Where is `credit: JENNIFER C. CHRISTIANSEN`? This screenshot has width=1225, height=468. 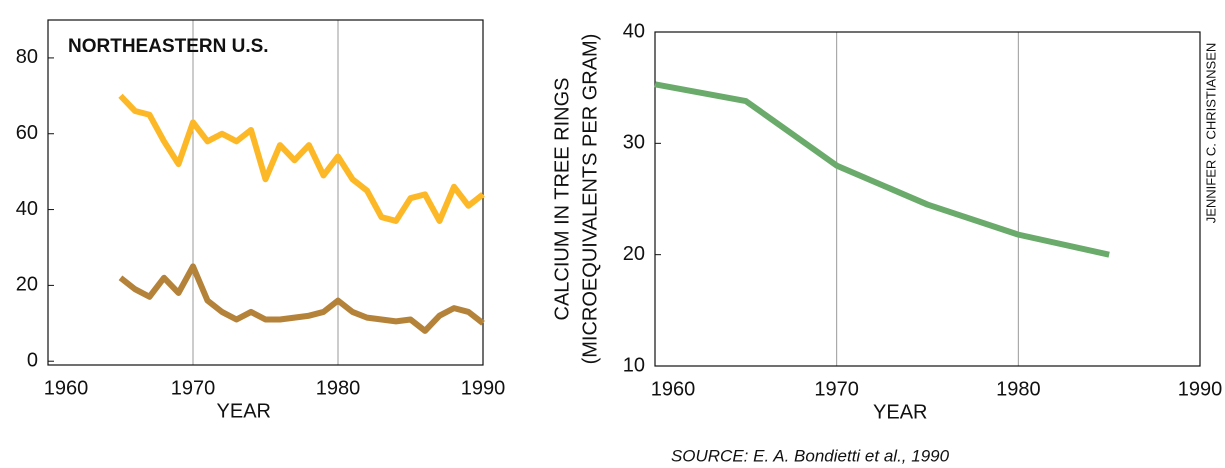
credit: JENNIFER C. CHRISTIANSEN is located at coordinates (1210, 133).